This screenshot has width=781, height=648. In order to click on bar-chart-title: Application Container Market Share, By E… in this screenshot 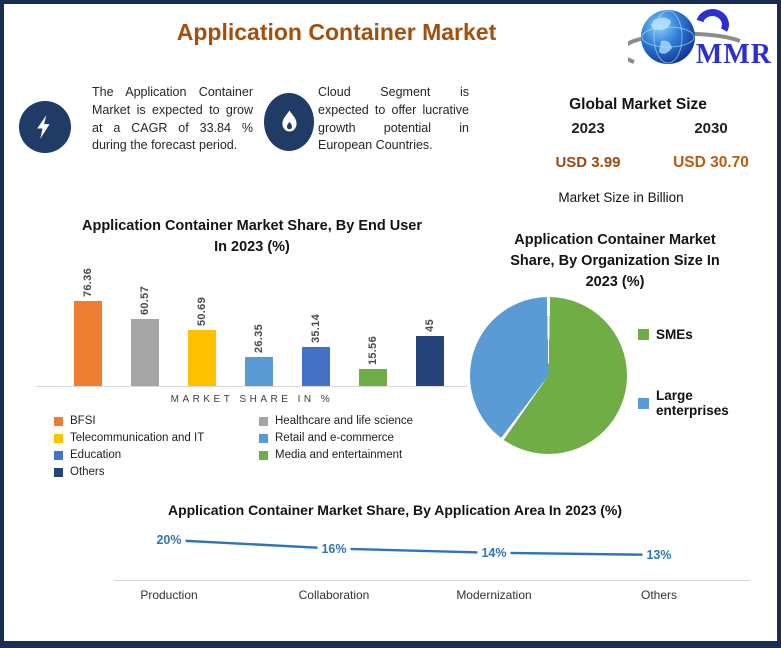, I will do `click(252, 237)`.